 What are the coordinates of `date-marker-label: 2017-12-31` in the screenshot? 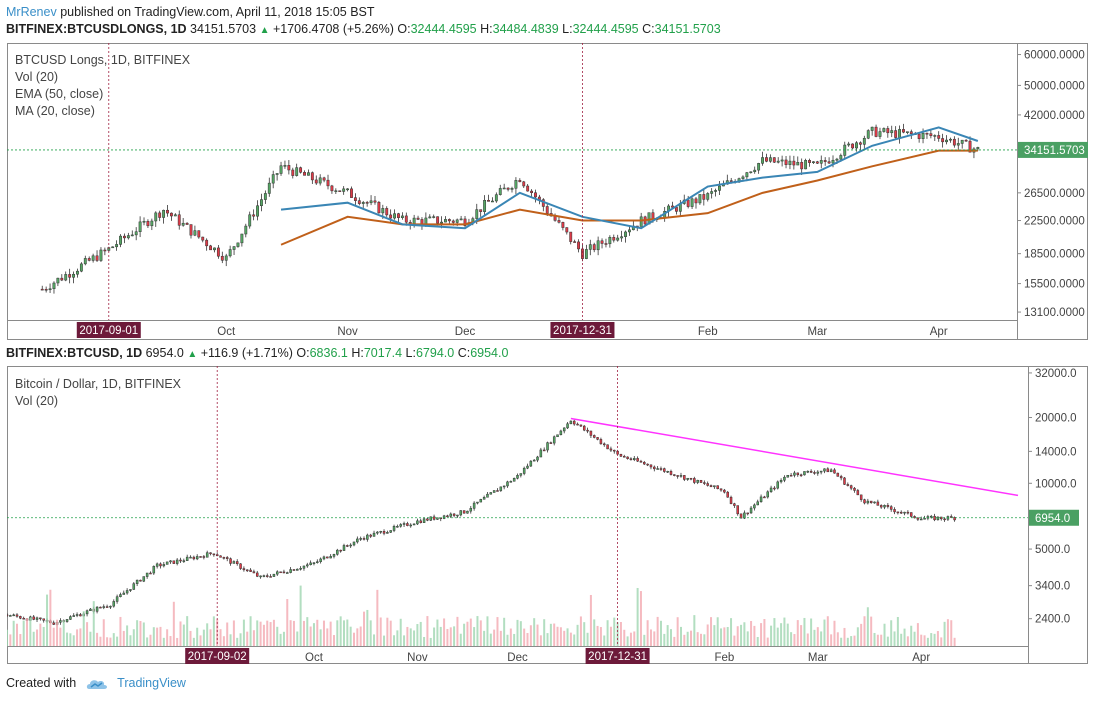 It's located at (582, 331).